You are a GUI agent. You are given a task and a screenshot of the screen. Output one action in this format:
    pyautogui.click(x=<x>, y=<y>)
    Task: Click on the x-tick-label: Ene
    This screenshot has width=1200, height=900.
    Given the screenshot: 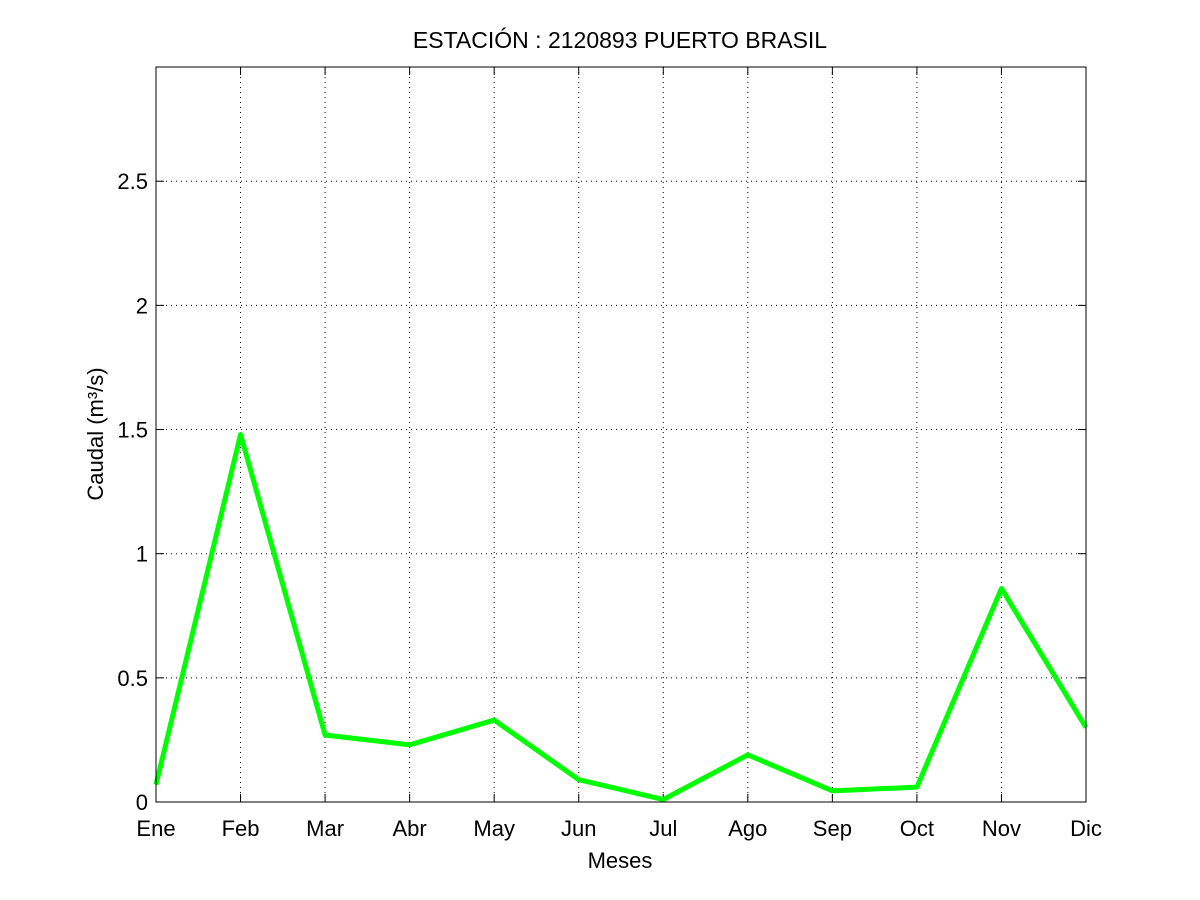 What is the action you would take?
    pyautogui.click(x=155, y=828)
    